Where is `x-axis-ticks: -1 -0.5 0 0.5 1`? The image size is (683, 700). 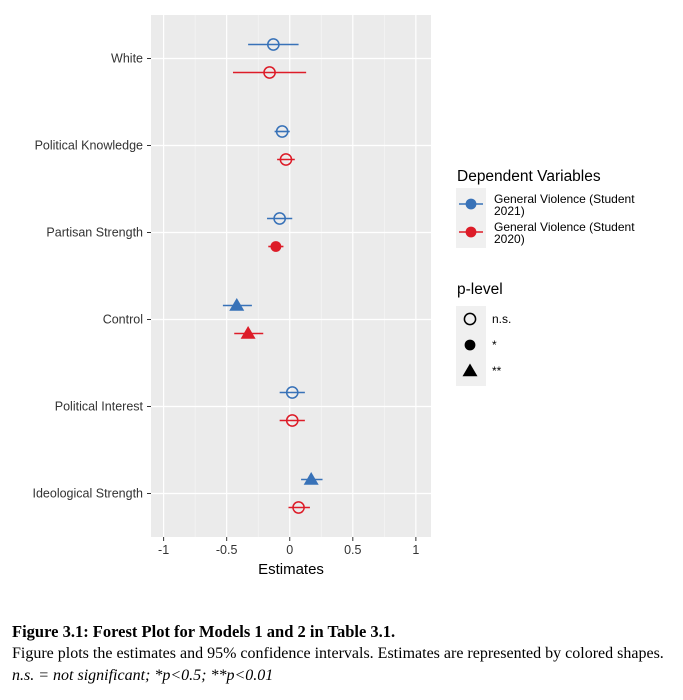
x-axis-ticks: -1 -0.5 0 0.5 1 is located at coordinates (288, 547).